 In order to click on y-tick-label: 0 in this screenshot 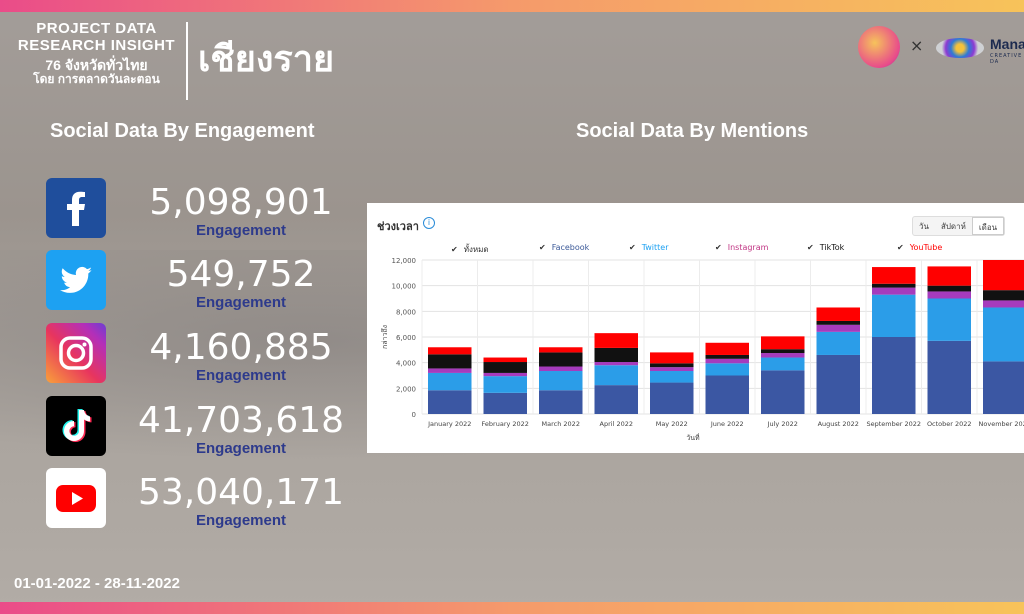, I will do `click(414, 415)`.